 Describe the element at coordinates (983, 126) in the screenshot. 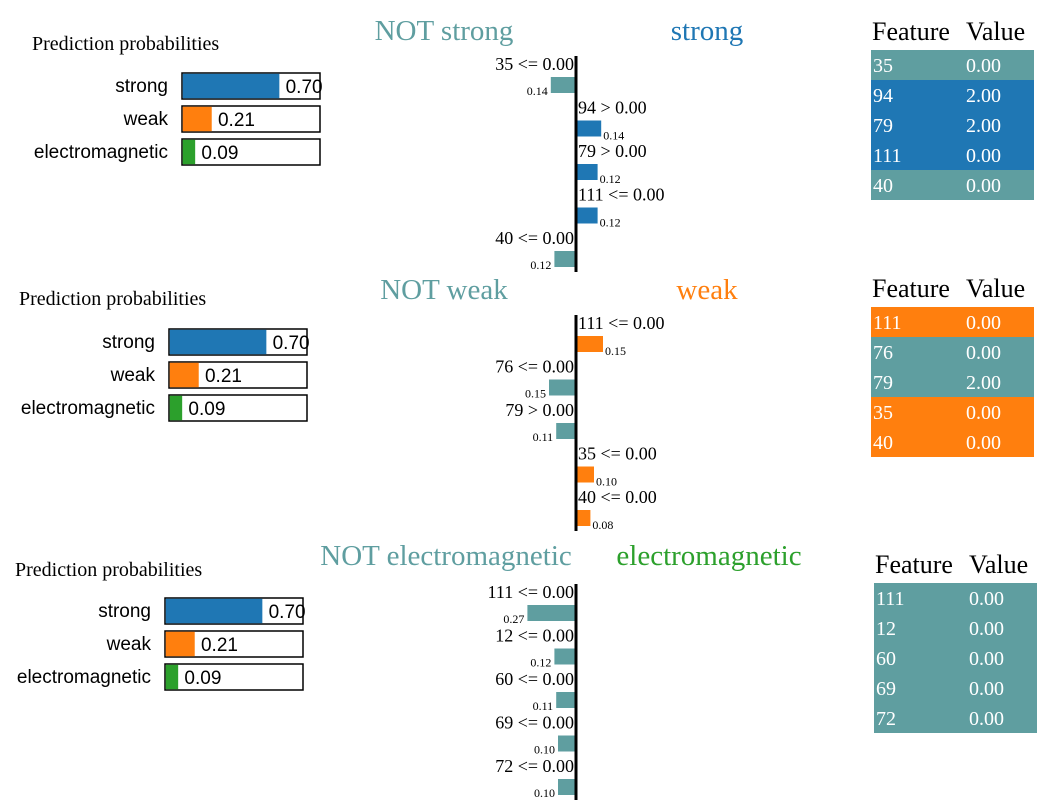

I see `table-cell-value: 2.00` at that location.